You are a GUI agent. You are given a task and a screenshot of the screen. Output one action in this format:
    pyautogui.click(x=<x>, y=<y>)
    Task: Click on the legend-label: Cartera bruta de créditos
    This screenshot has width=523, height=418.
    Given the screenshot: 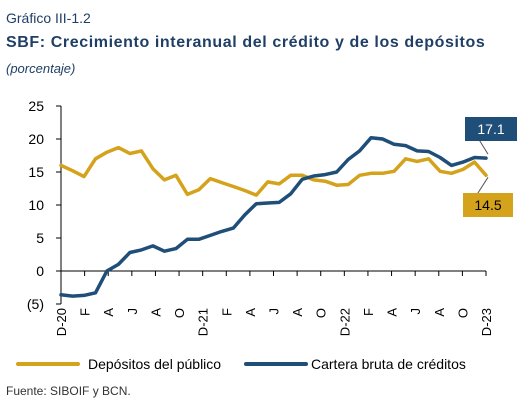 What is the action you would take?
    pyautogui.click(x=388, y=364)
    